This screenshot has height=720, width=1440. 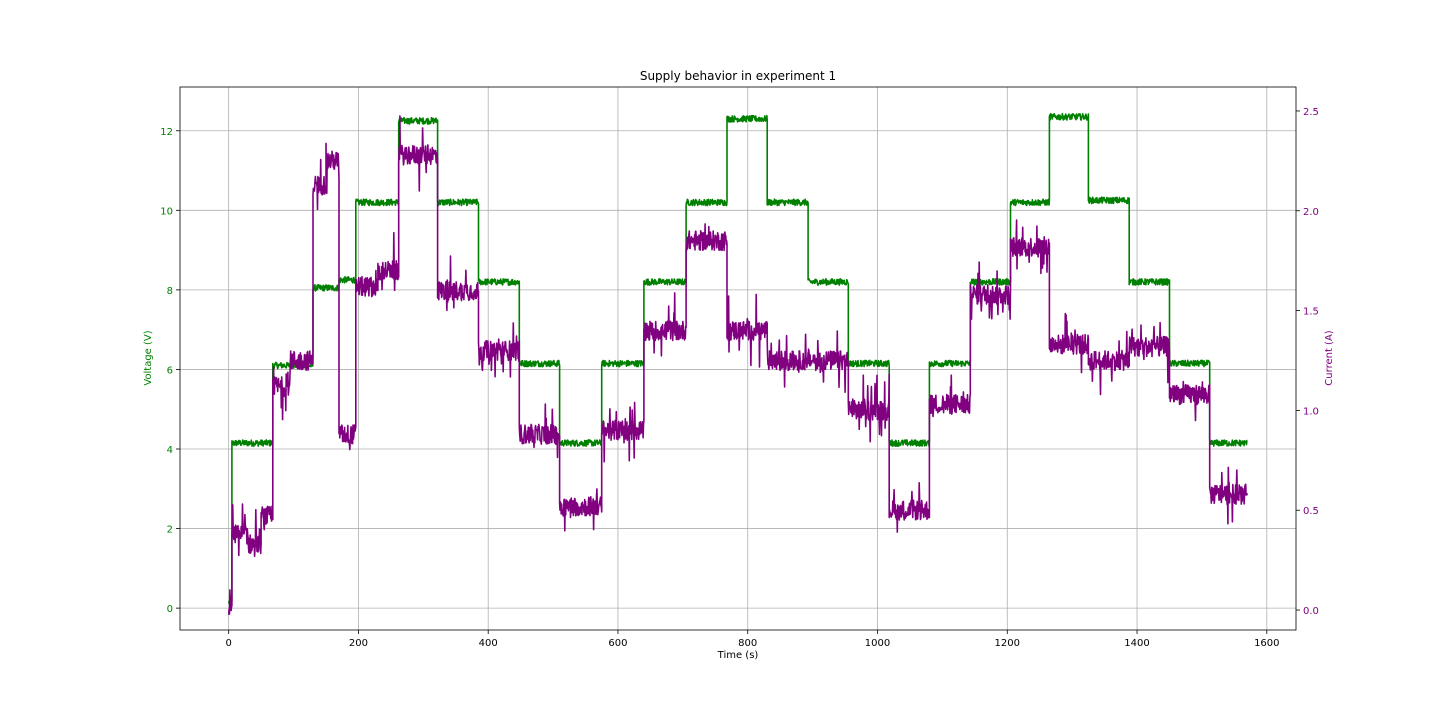 I want to click on x-tick-label: 1400, so click(x=1136, y=643).